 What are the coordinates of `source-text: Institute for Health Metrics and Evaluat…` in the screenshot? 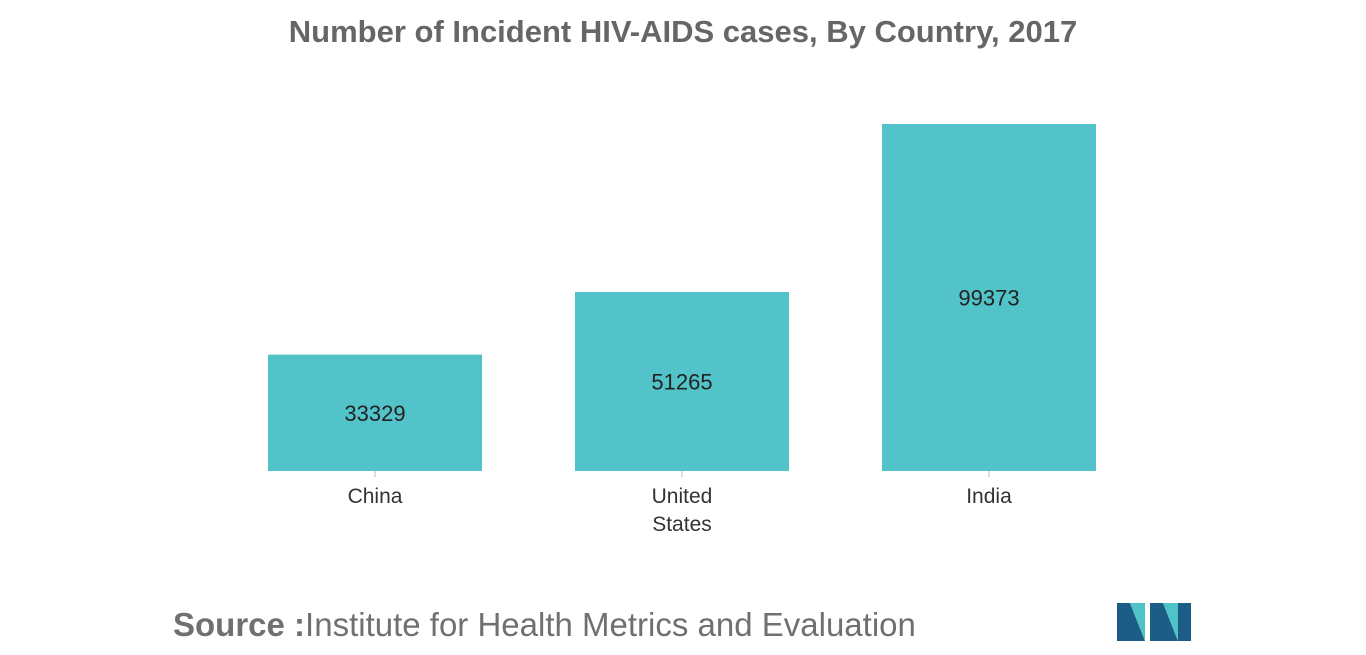 It's located at (610, 624).